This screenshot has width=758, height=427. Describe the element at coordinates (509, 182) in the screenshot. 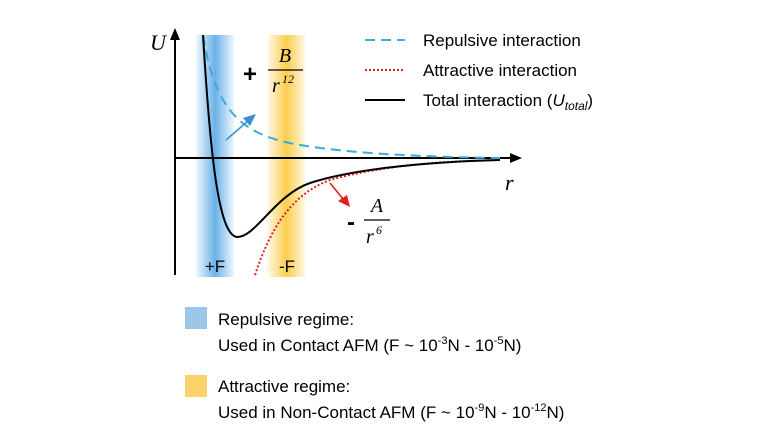

I see `x-label: r` at that location.